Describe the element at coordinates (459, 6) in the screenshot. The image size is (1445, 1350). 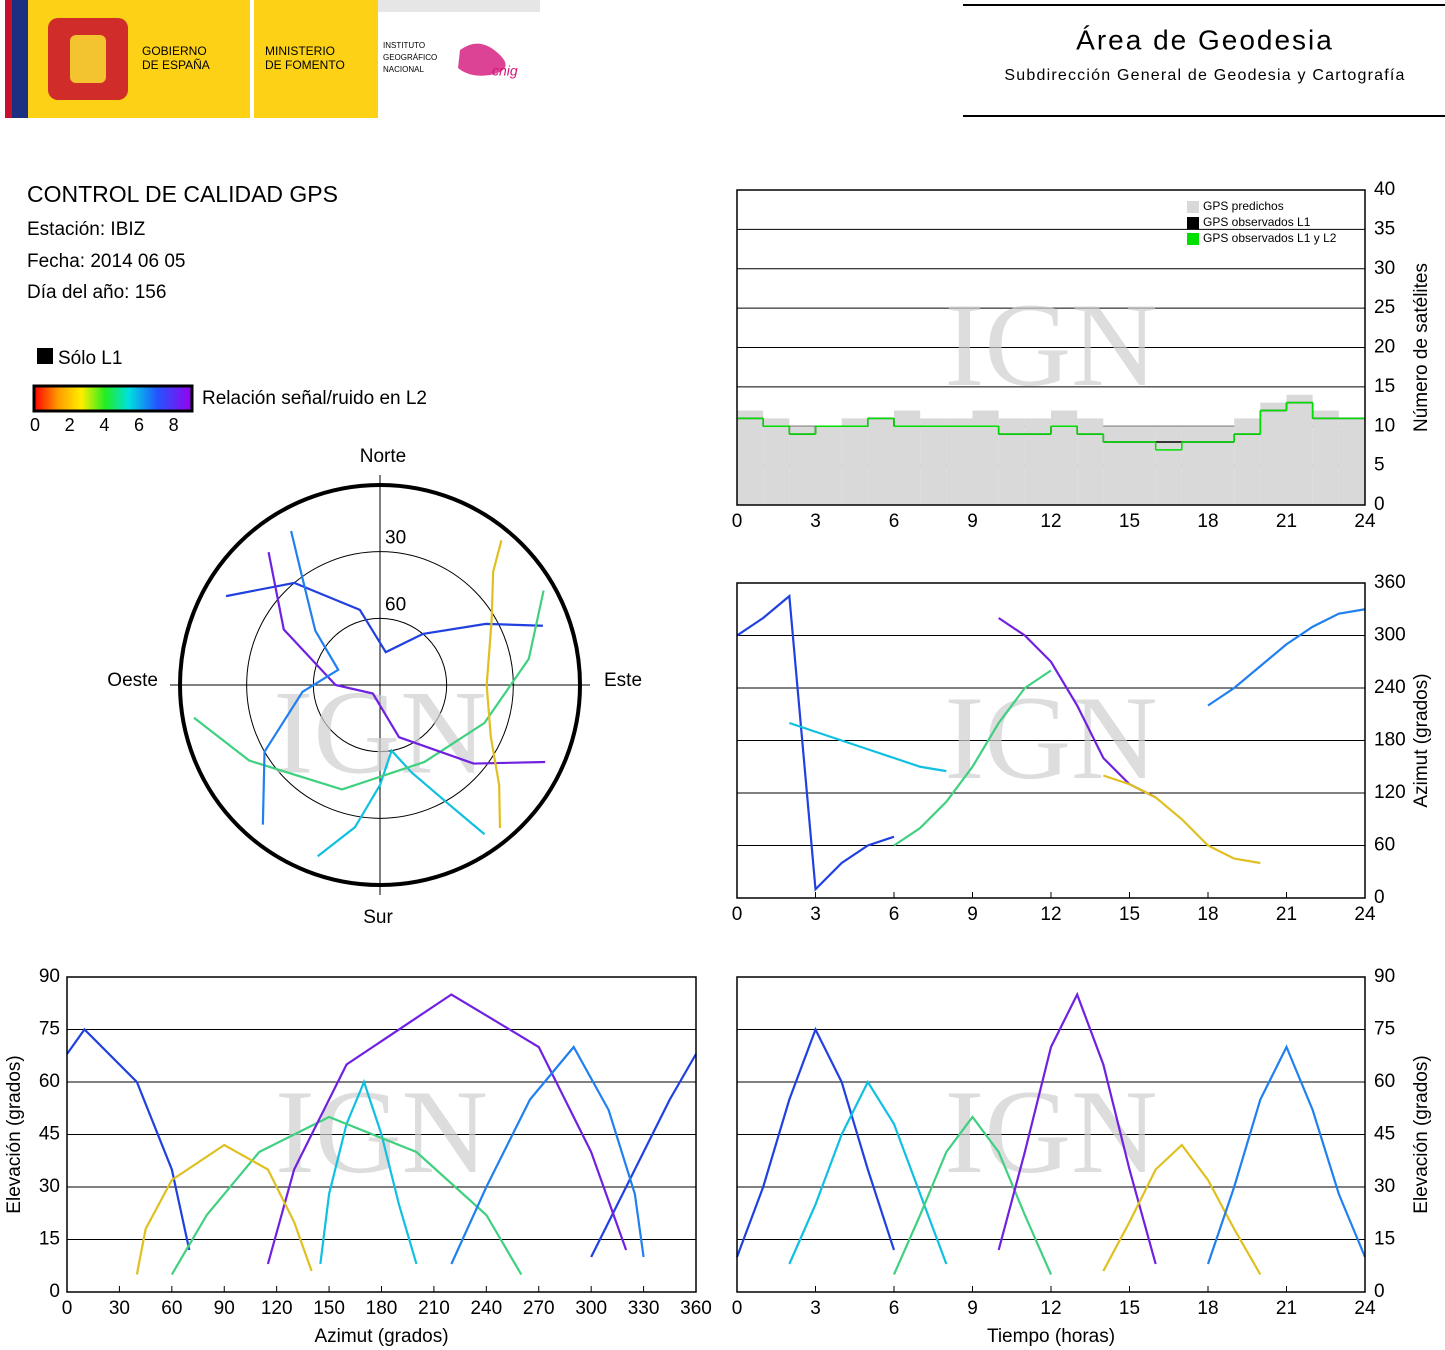
I see `logo-top-bar` at that location.